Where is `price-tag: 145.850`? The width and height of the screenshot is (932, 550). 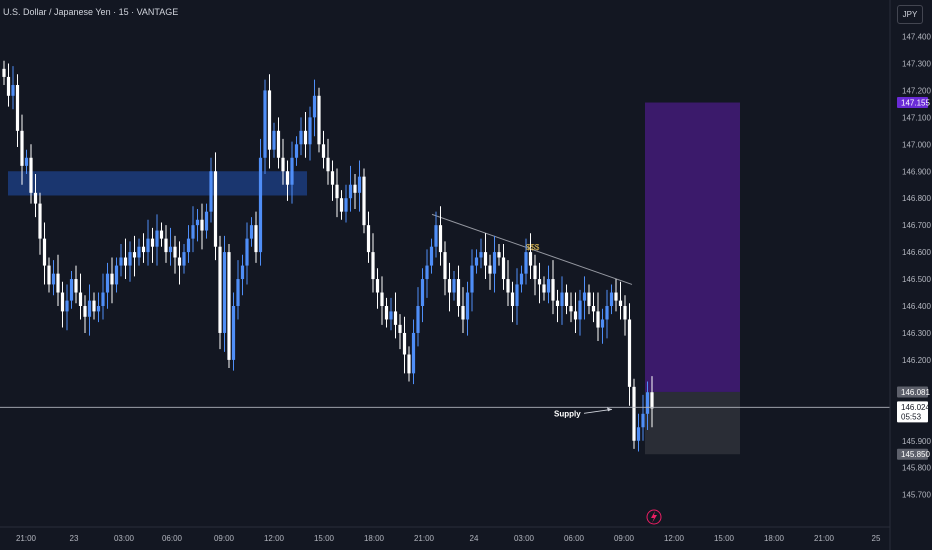
price-tag: 145.850 is located at coordinates (913, 454).